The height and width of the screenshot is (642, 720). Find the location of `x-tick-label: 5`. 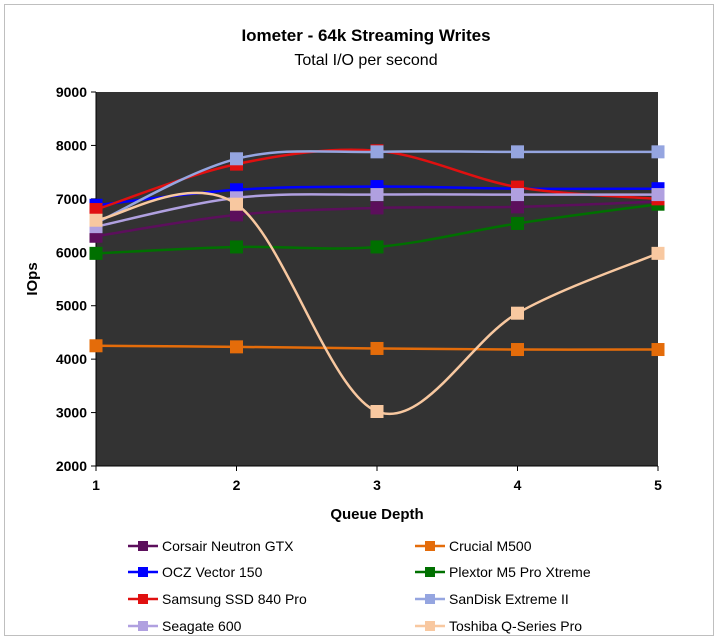

x-tick-label: 5 is located at coordinates (658, 485).